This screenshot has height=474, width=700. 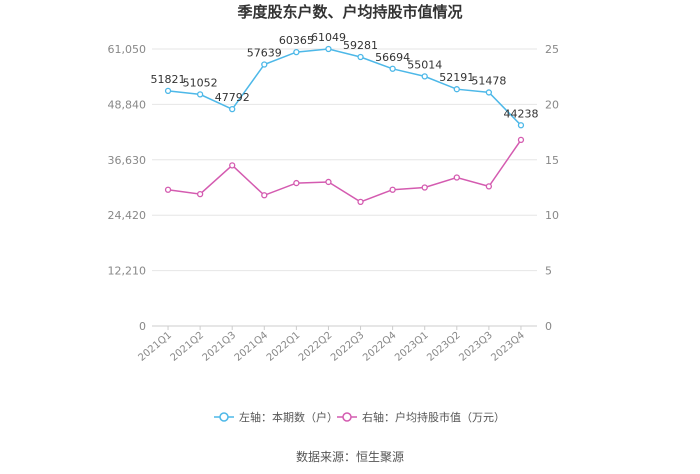 I want to click on y-left-tick-label: 12,210, so click(x=127, y=271).